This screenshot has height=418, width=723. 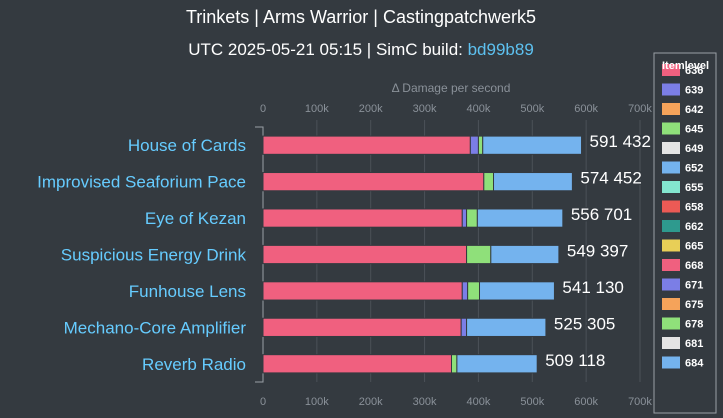 What do you see at coordinates (694, 149) in the screenshot?
I see `legend-label: 649` at bounding box center [694, 149].